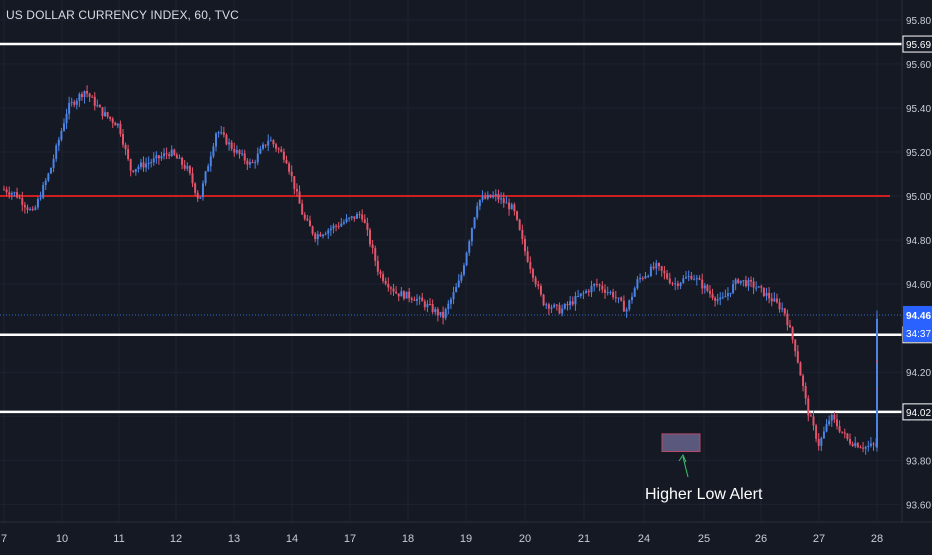  I want to click on time-tick-label: 7, so click(4, 539).